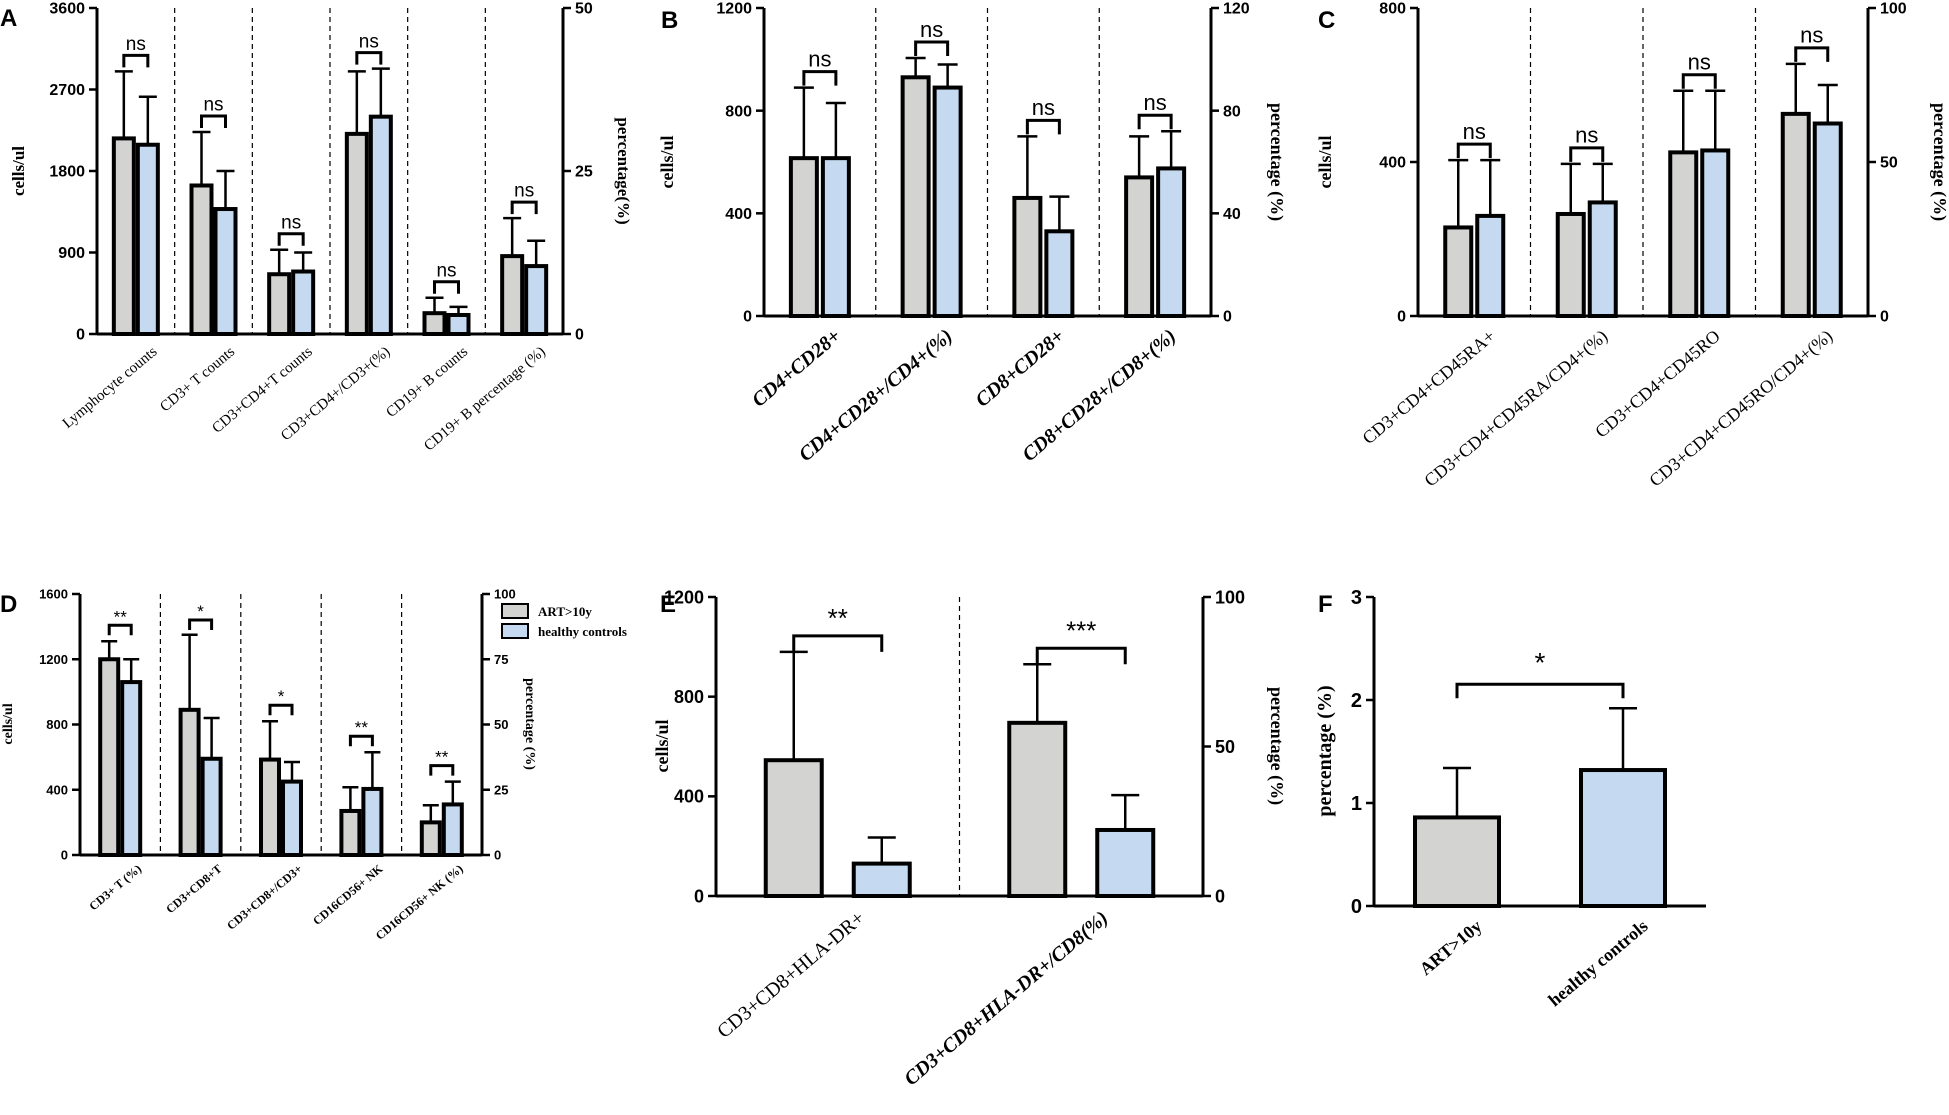 Image resolution: width=1949 pixels, height=1115 pixels. I want to click on category-label: CD19+ B counts, so click(427, 382).